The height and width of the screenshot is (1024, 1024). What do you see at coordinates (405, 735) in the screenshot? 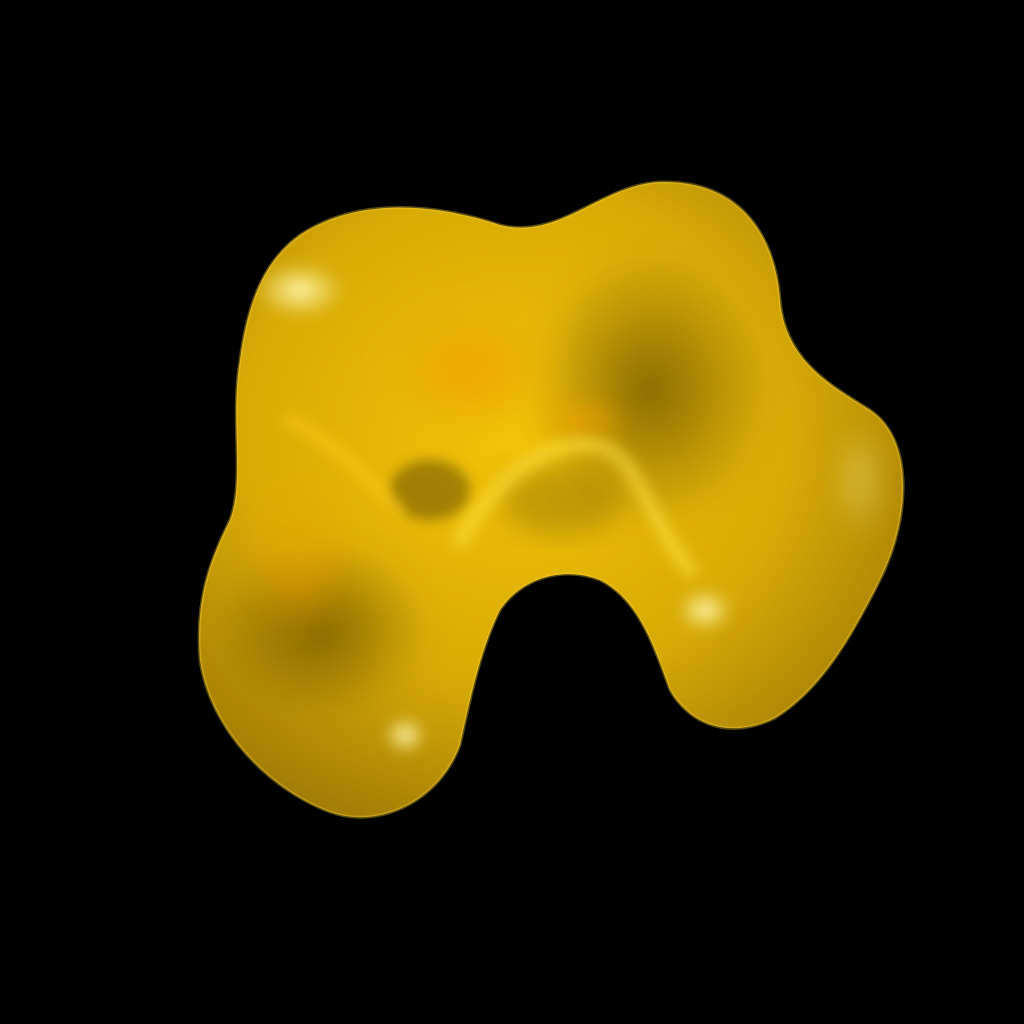
I see `specular-highlight-bottom` at bounding box center [405, 735].